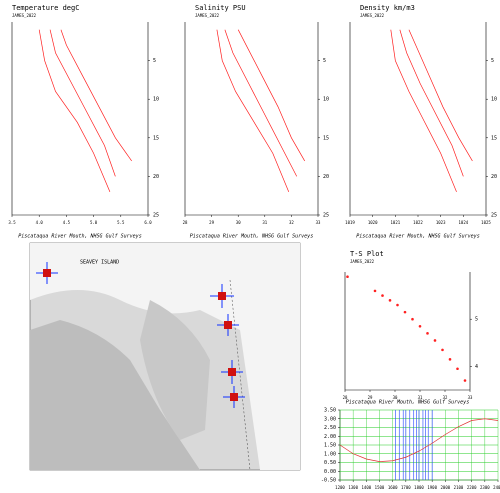 The width and height of the screenshot is (500, 493). What do you see at coordinates (67, 222) in the screenshot?
I see `x-tick-label: 4.5` at bounding box center [67, 222].